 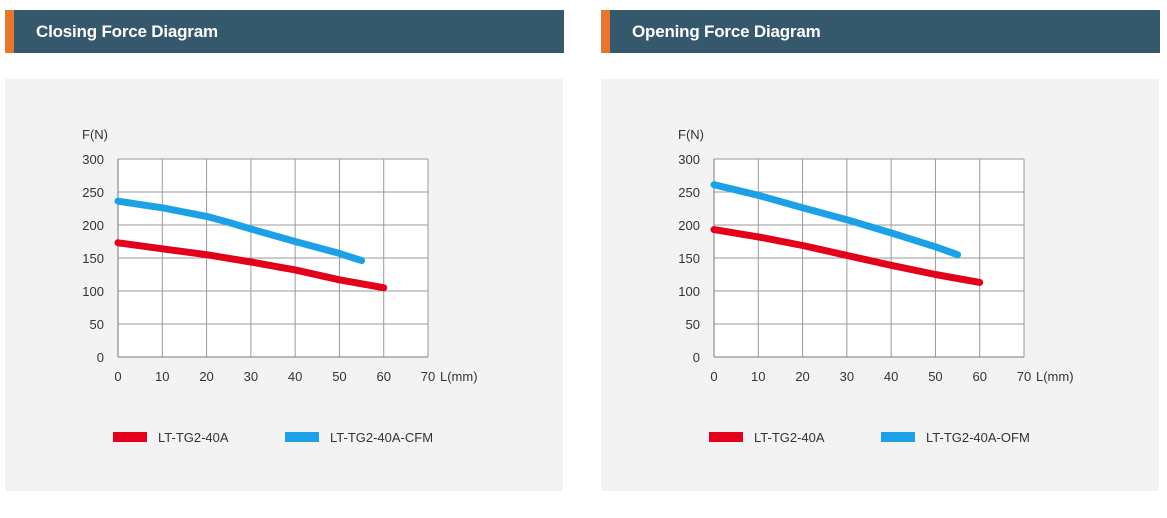 I want to click on closing-force-title: Closing Force Diagram, so click(x=127, y=31).